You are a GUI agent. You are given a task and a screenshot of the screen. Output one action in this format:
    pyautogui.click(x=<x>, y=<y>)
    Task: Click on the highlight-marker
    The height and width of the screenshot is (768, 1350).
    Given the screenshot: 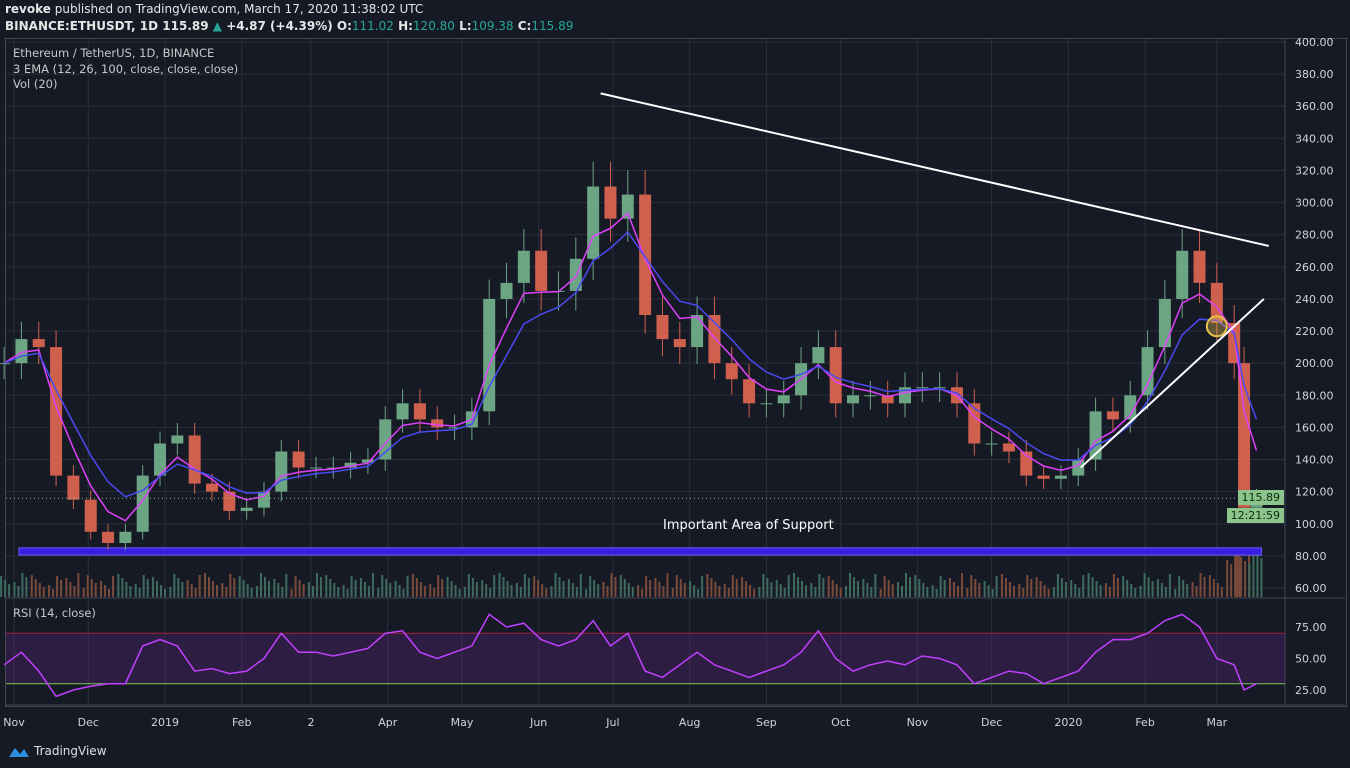 What is the action you would take?
    pyautogui.click(x=1216, y=326)
    